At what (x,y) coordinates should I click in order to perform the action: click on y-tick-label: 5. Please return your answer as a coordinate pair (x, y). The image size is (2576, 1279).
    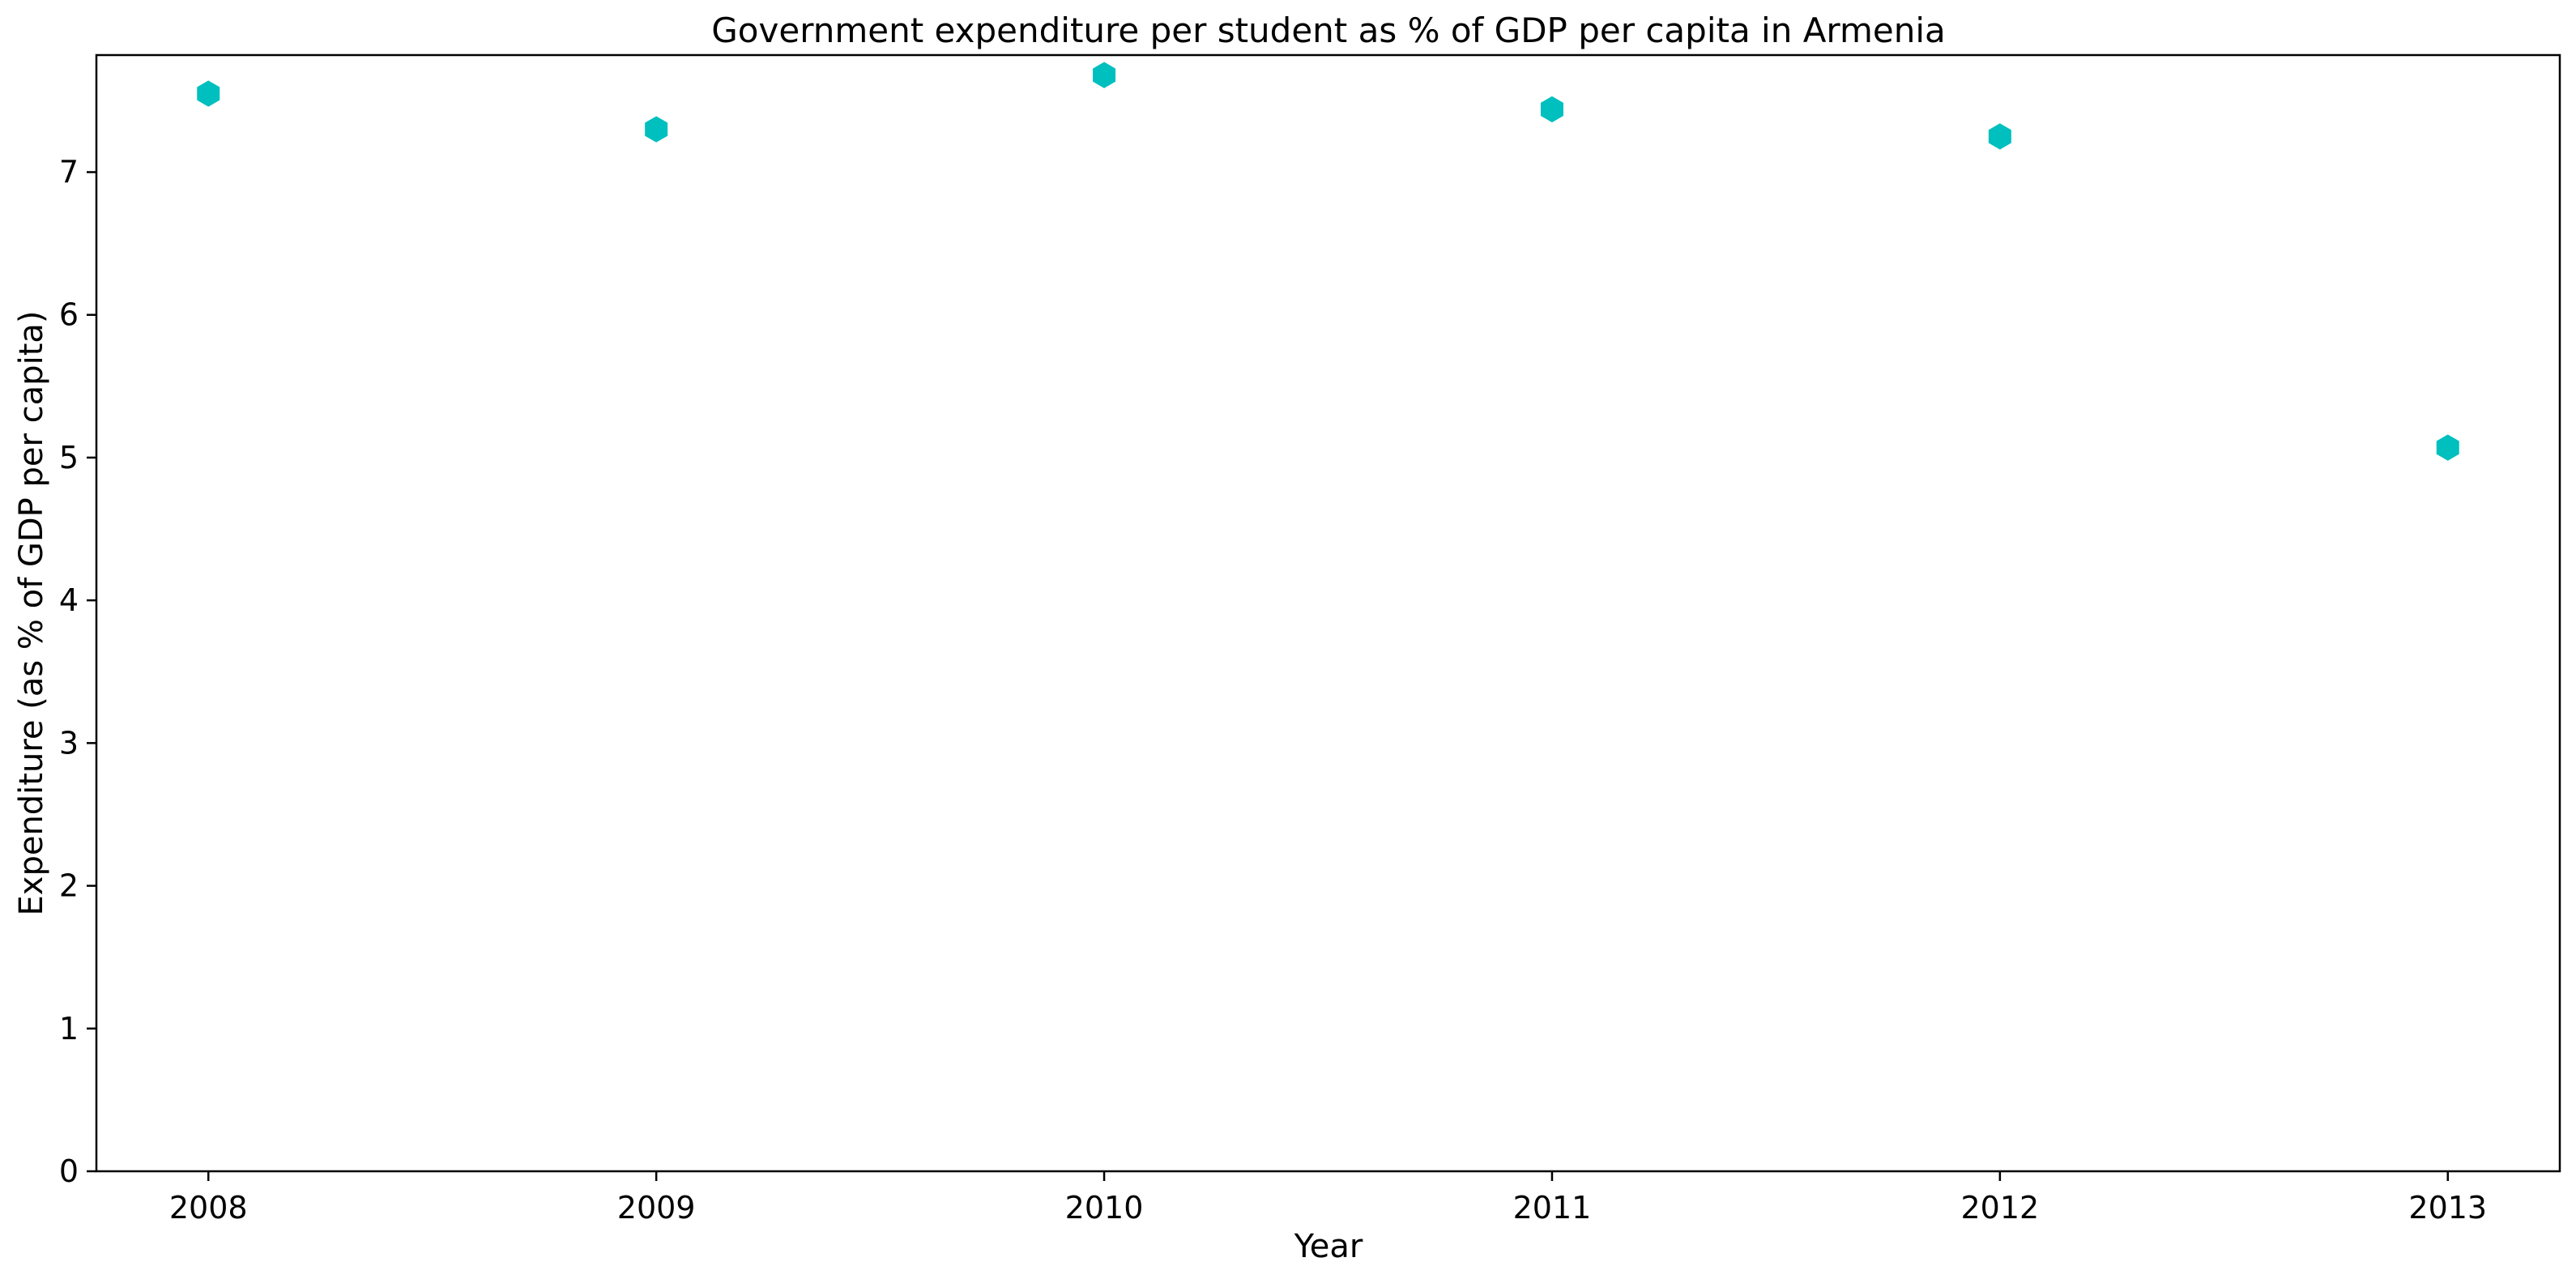
    Looking at the image, I should click on (69, 457).